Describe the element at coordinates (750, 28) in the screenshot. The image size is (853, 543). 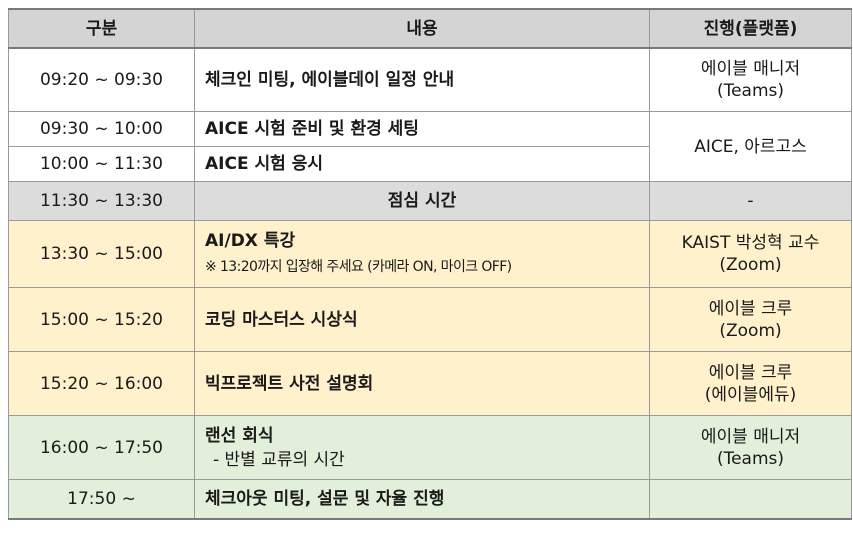
I see `header-progress-platform: 진행(플랫폼)` at that location.